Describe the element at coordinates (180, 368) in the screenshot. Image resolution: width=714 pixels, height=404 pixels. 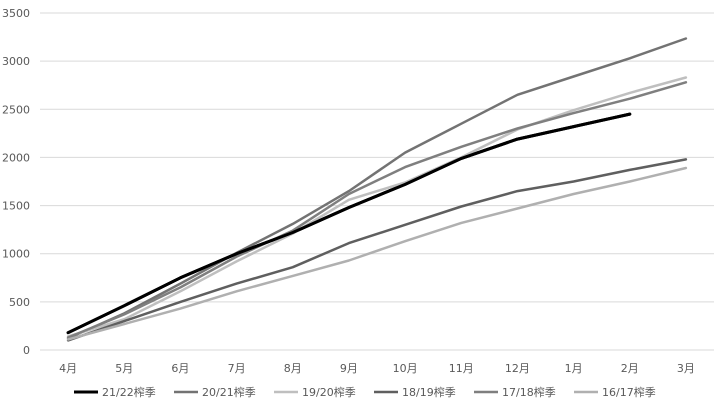
I see `x-tick-label: 6月` at that location.